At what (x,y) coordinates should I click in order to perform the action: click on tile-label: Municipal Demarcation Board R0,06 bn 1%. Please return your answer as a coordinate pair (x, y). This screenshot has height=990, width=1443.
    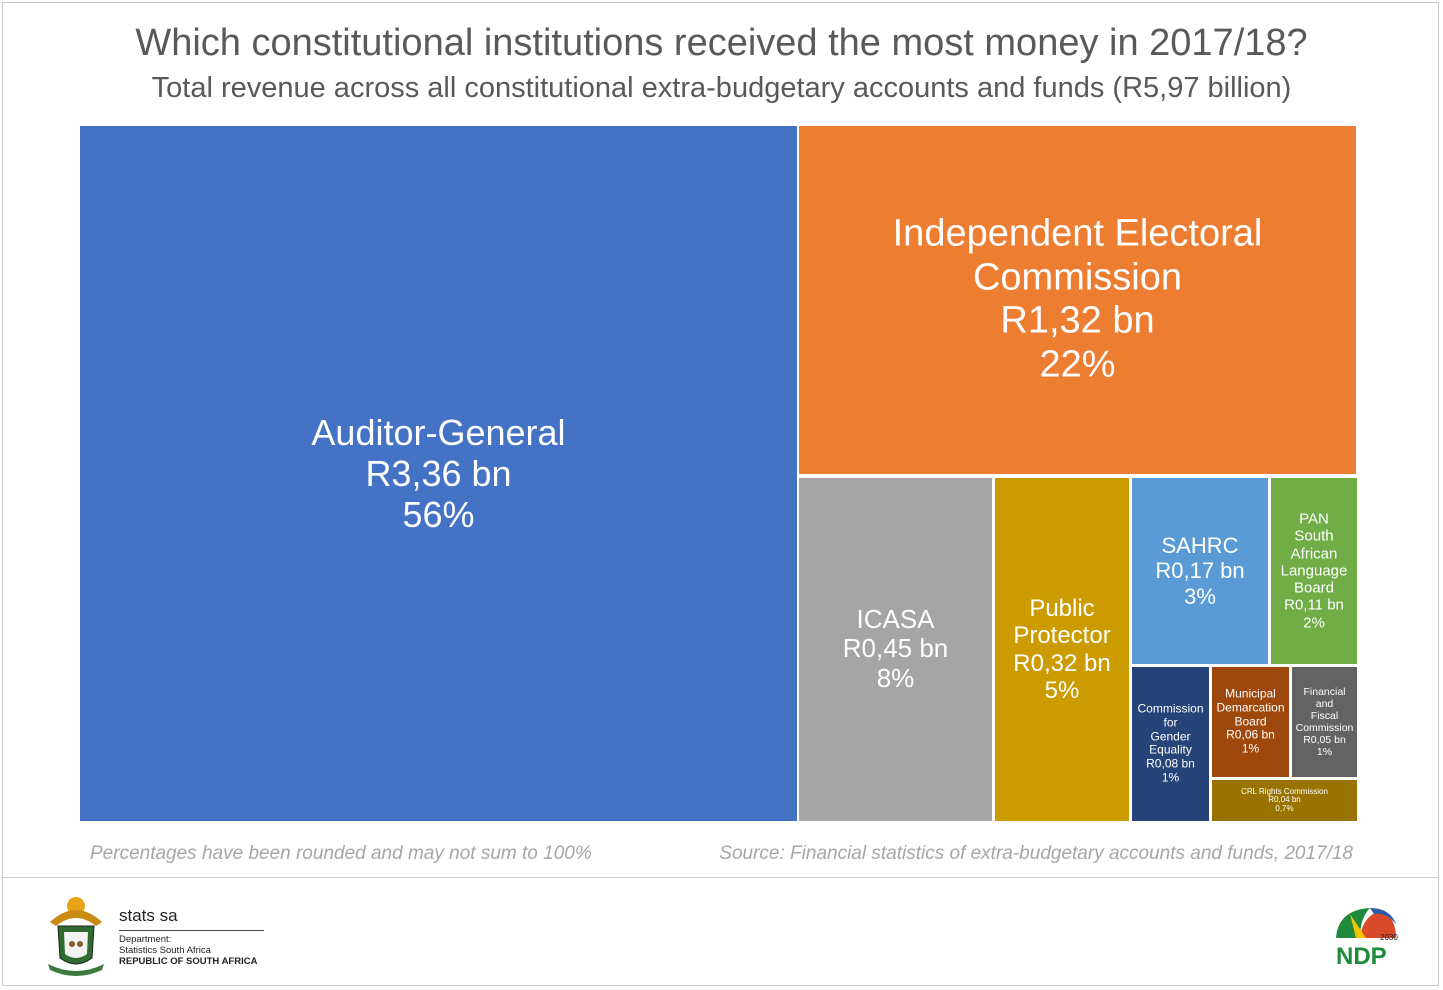
    Looking at the image, I should click on (1250, 721).